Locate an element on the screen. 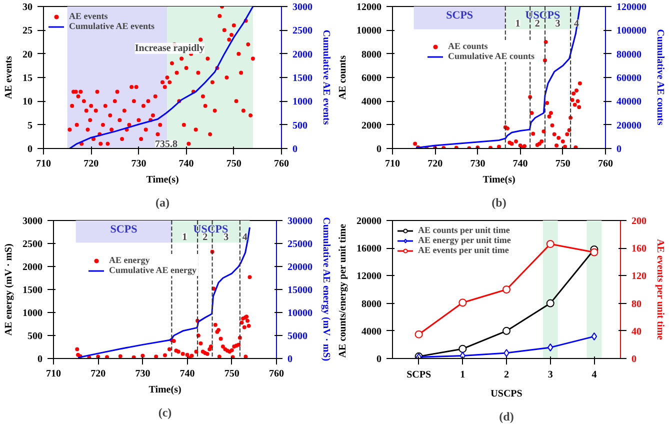  y-axis-title: AE counts is located at coordinates (343, 77).